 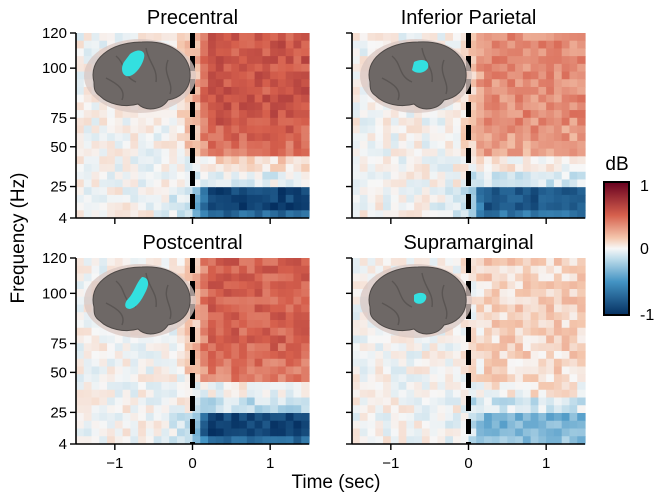 What do you see at coordinates (140, 301) in the screenshot?
I see `brain-icon` at bounding box center [140, 301].